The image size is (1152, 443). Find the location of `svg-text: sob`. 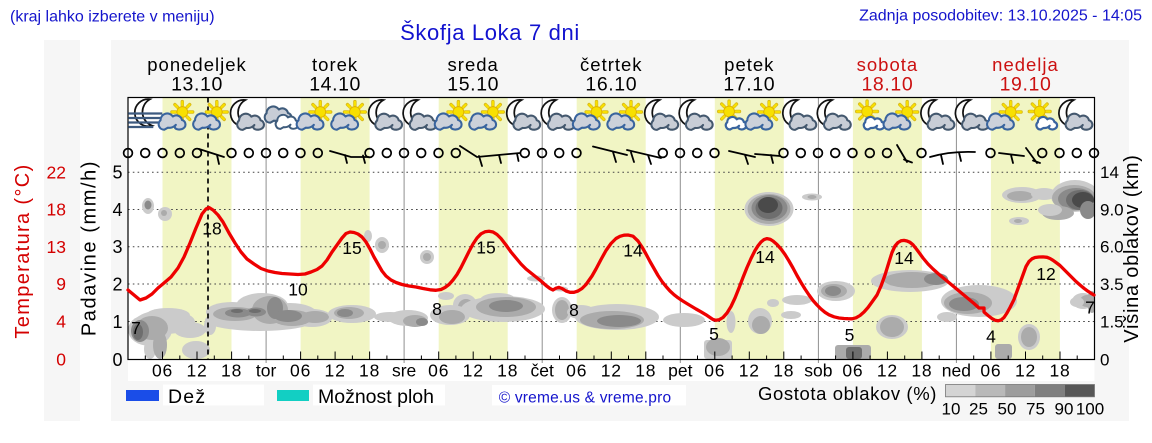

svg-text: sob is located at coordinates (818, 371).